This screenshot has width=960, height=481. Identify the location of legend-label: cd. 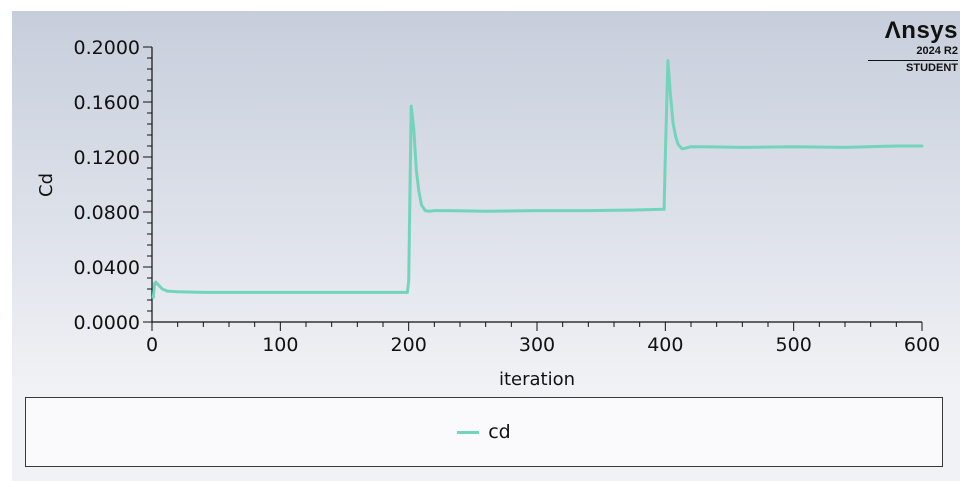
(499, 432).